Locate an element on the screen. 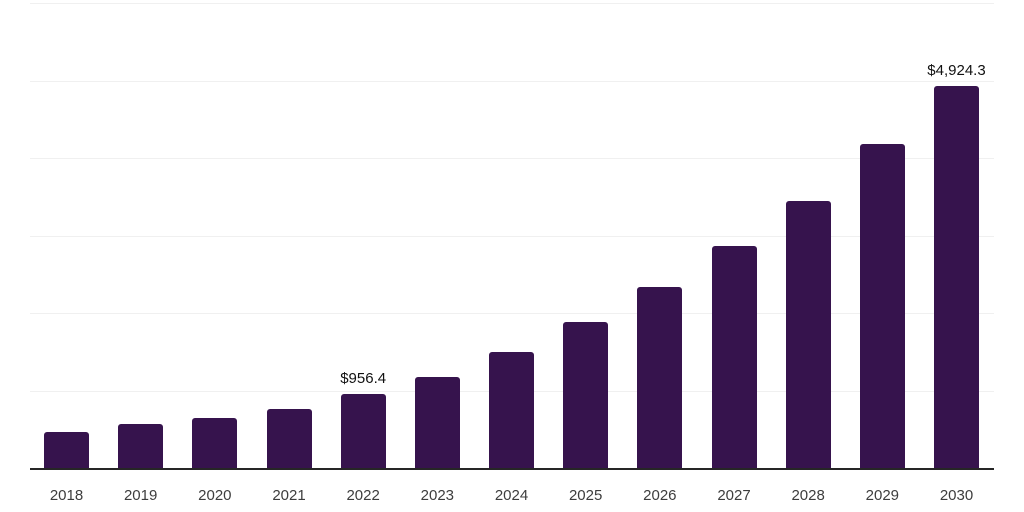 The width and height of the screenshot is (1024, 512). x-tick-label-2026: 2026 is located at coordinates (660, 495).